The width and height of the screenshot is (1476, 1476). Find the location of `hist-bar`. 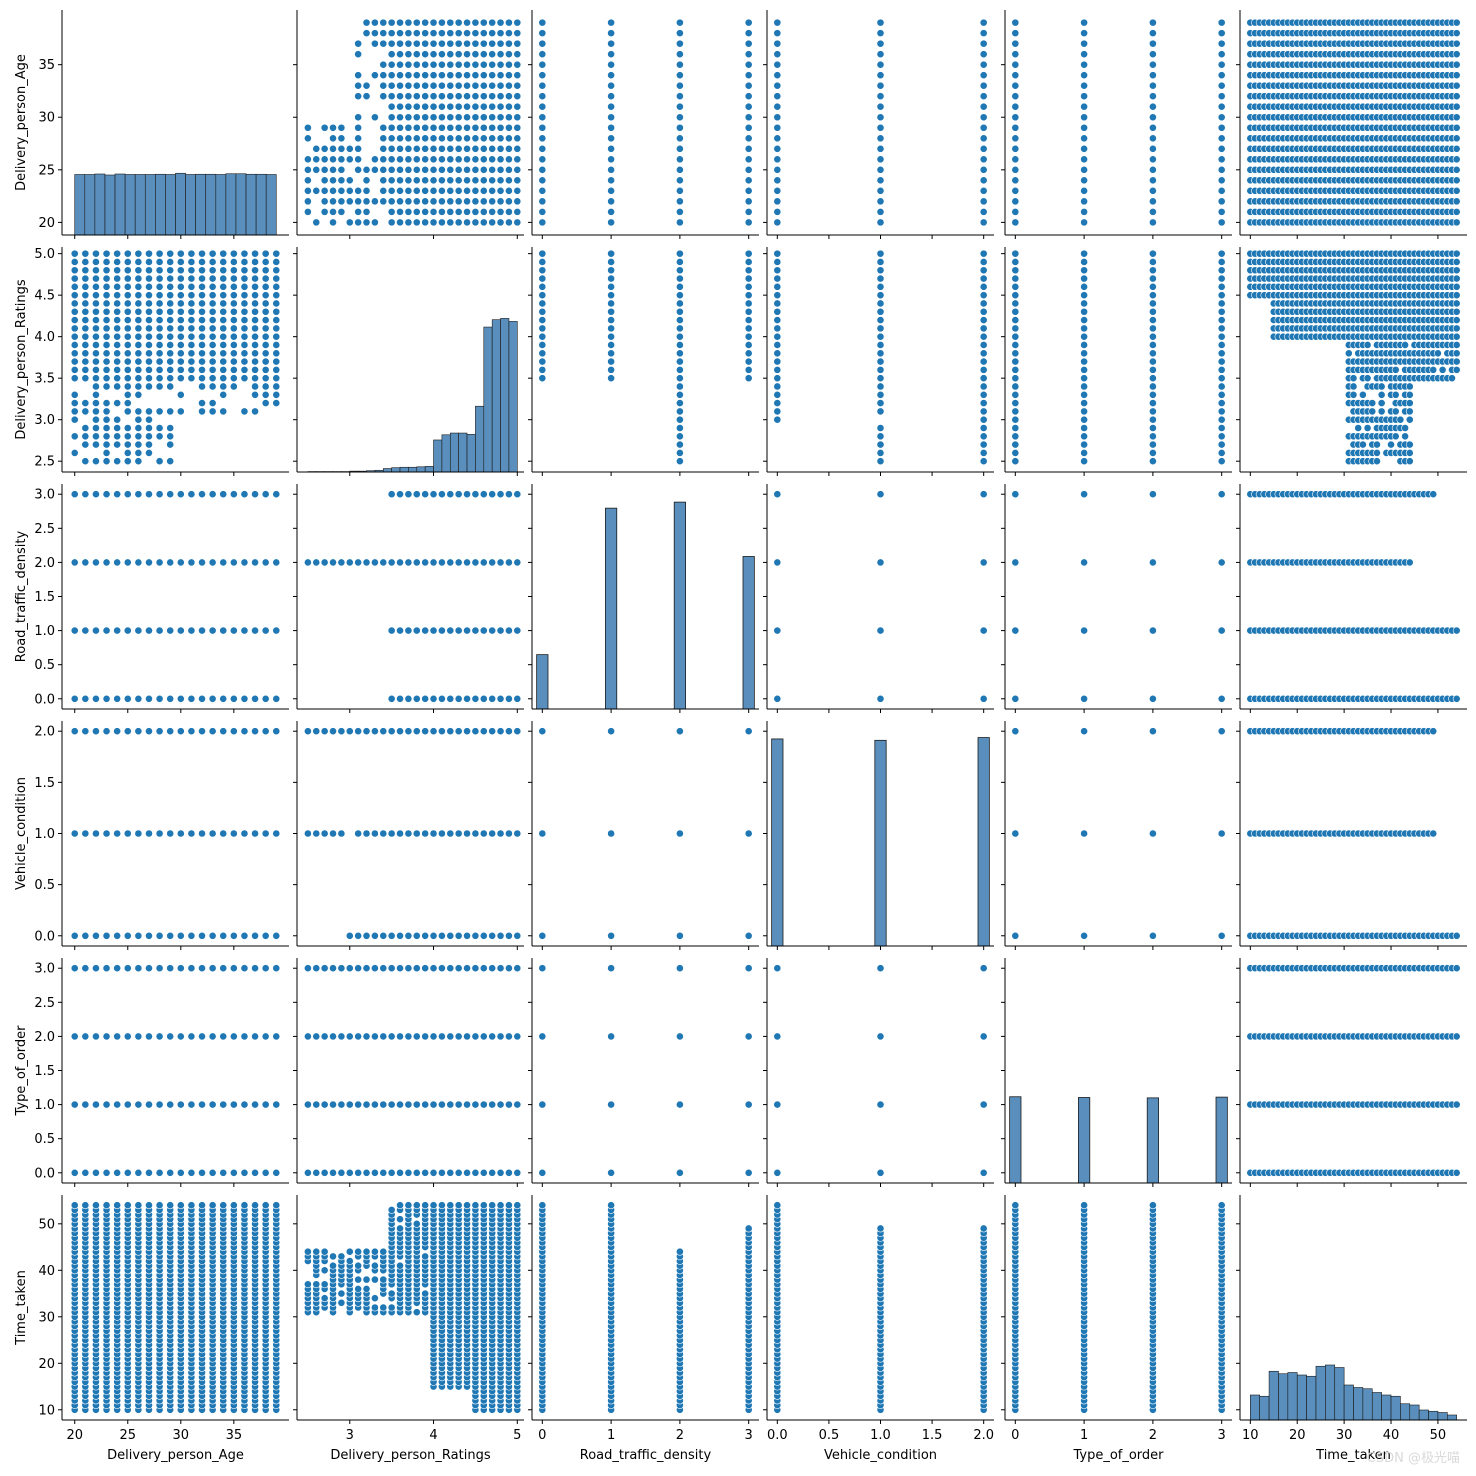

hist-bar is located at coordinates (1221, 1140).